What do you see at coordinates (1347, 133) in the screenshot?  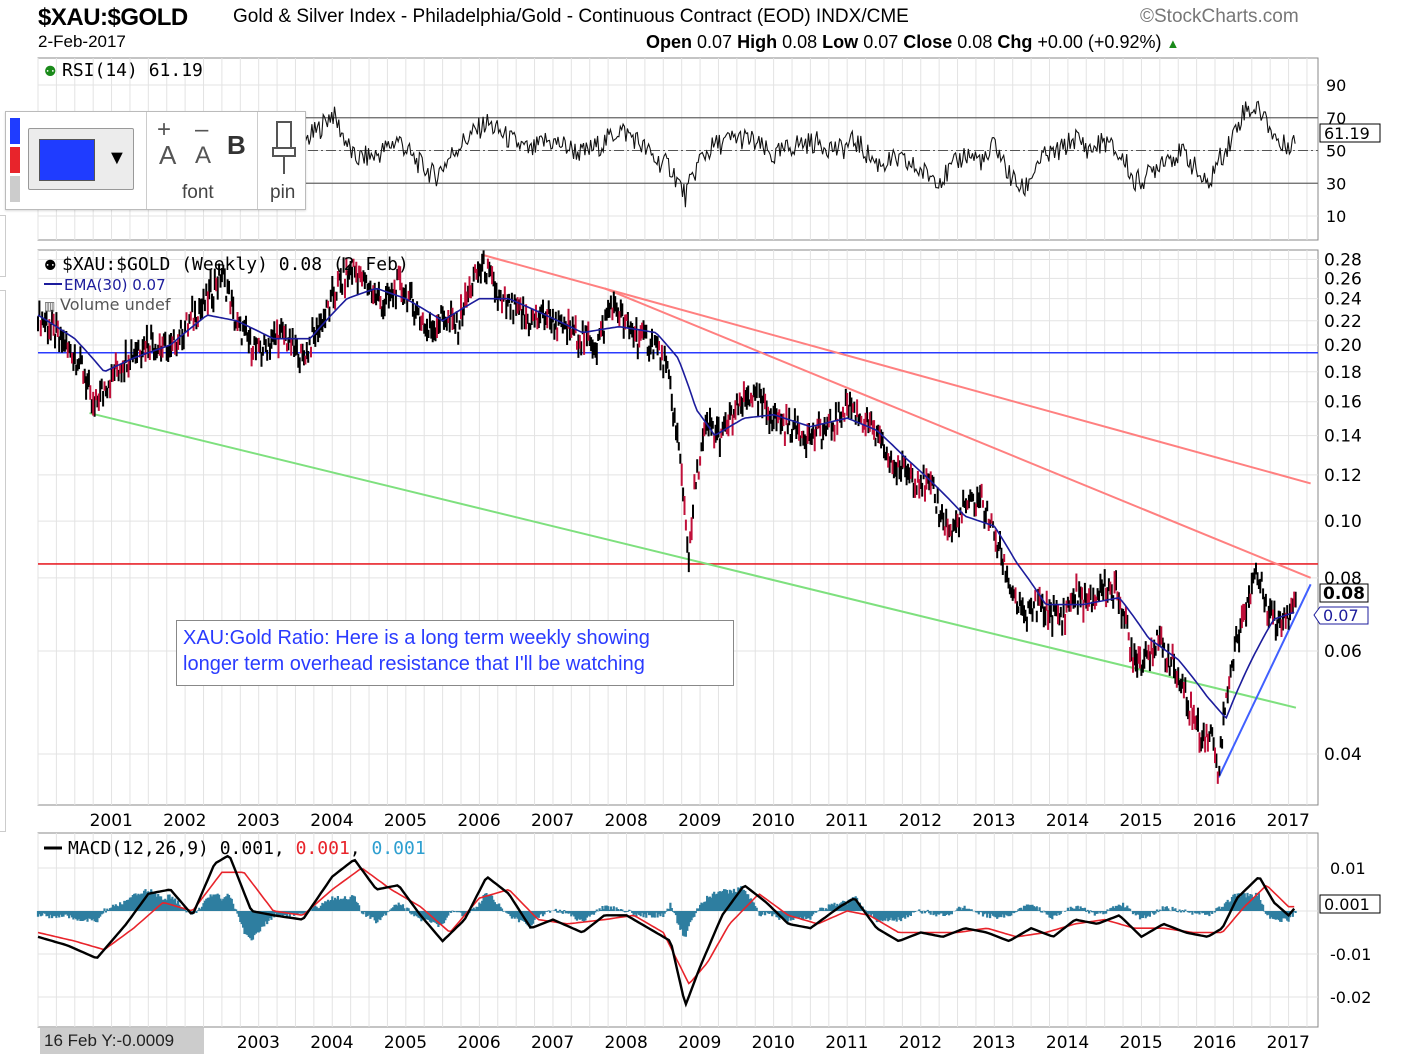 I see `rsi-current-value: 61.19` at bounding box center [1347, 133].